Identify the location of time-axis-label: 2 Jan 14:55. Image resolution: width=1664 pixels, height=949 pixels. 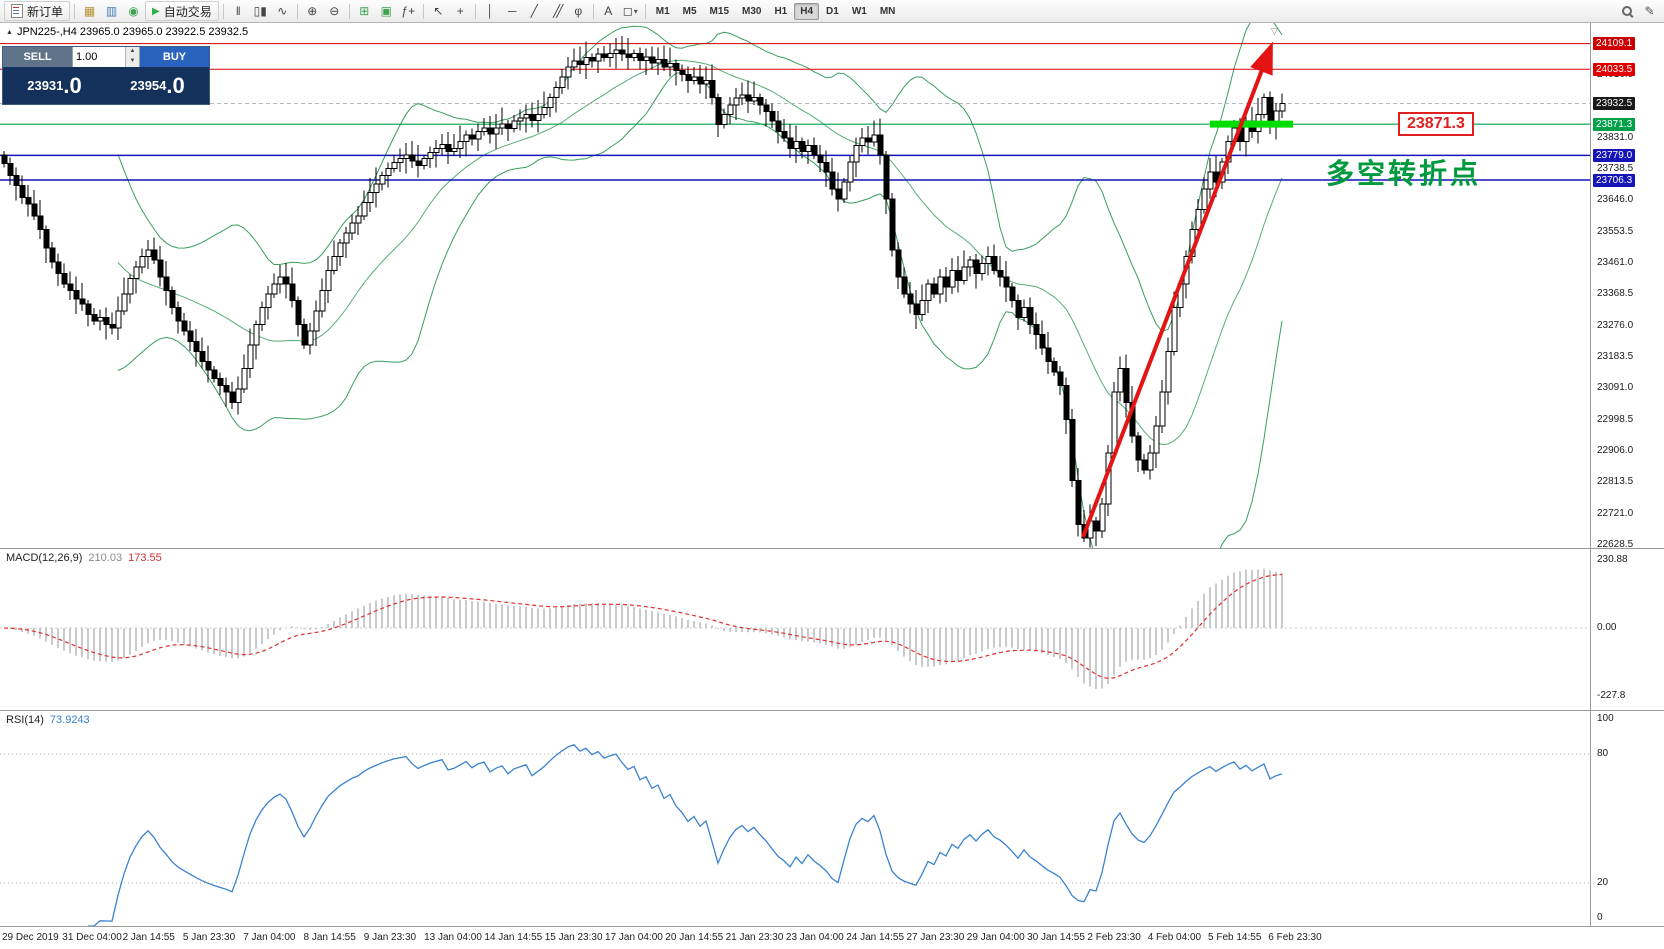
(148, 937).